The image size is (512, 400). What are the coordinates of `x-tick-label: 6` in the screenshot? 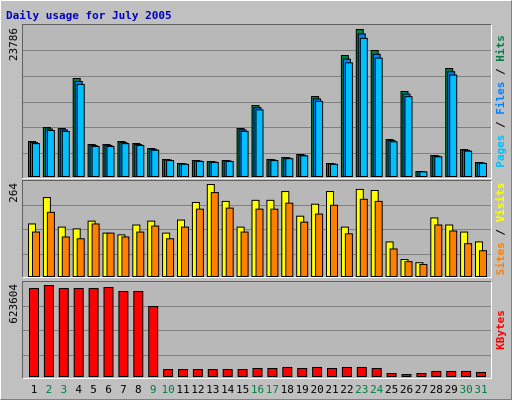 It's located at (108, 389).